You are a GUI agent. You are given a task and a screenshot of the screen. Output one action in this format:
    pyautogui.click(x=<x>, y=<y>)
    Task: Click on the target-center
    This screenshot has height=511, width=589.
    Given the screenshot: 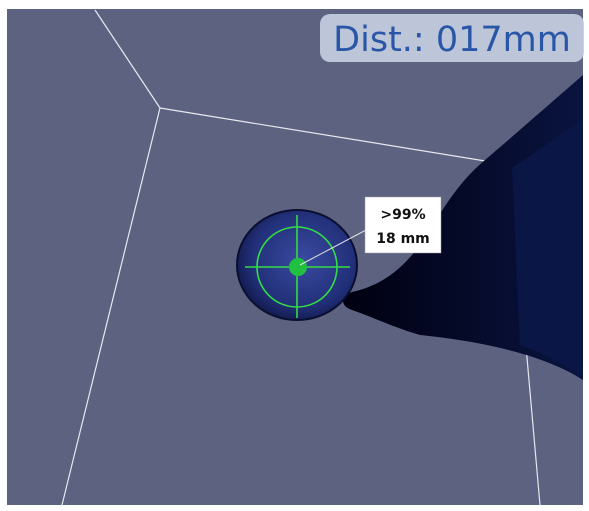 What is the action you would take?
    pyautogui.click(x=298, y=267)
    